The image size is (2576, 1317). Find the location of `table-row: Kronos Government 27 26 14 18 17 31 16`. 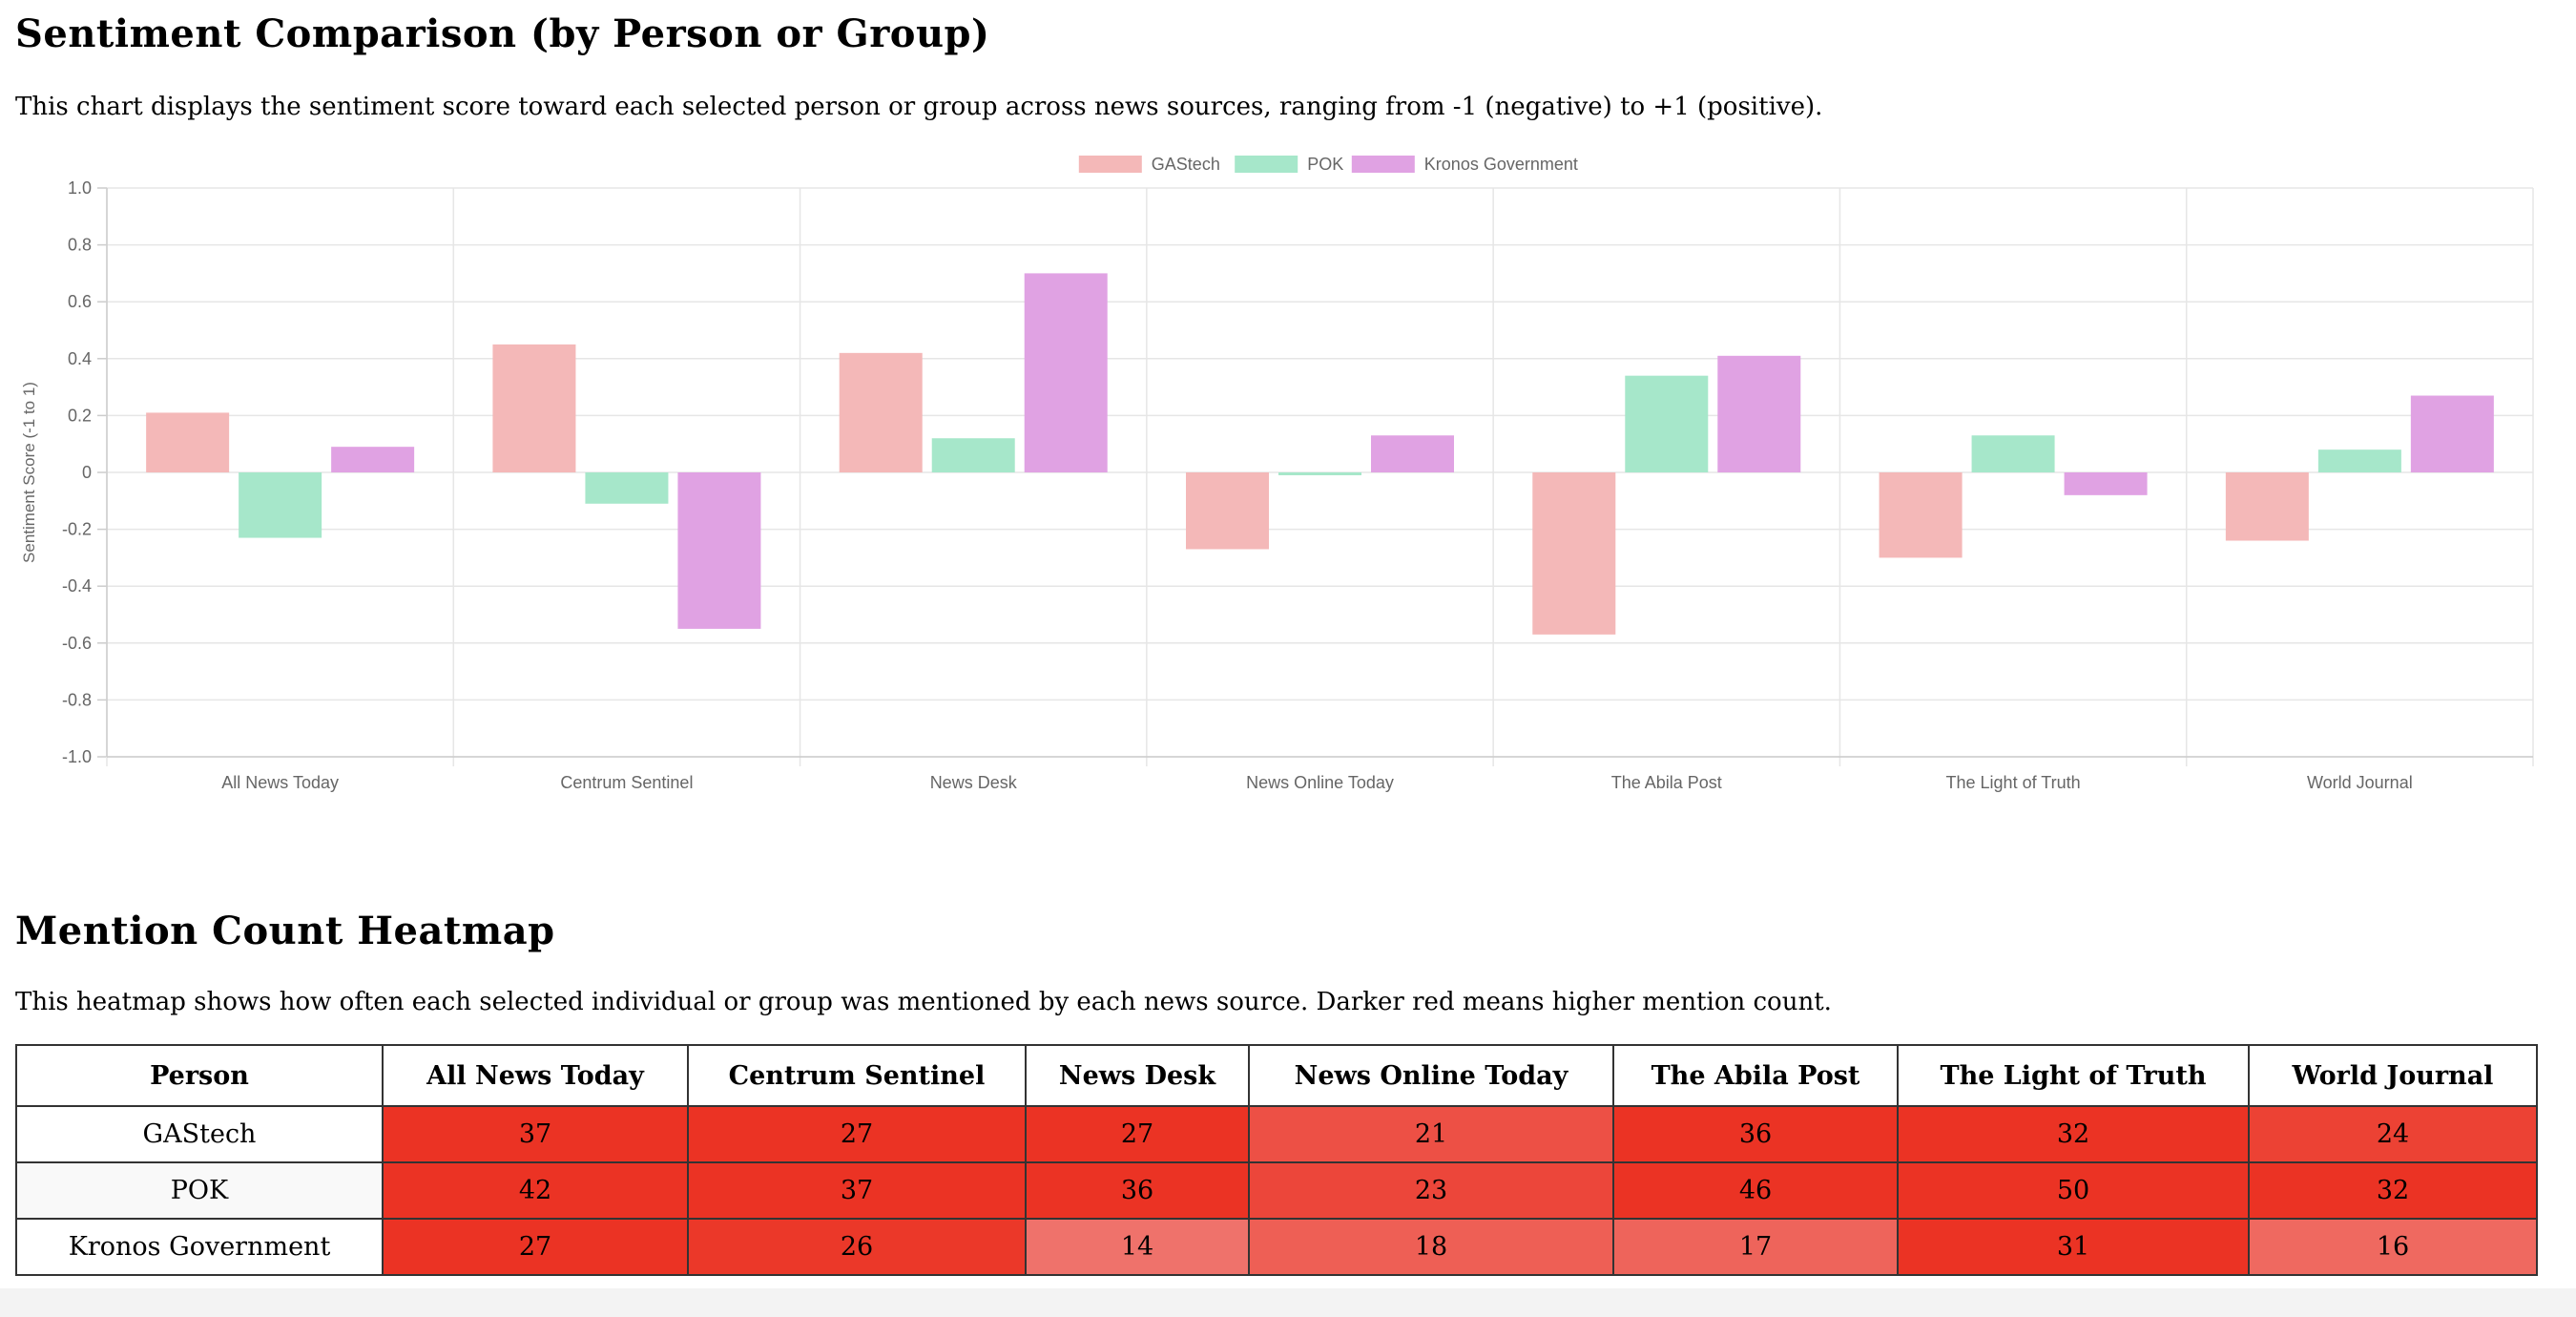

table-row: Kronos Government 27 26 14 18 17 31 16 is located at coordinates (1276, 1247).